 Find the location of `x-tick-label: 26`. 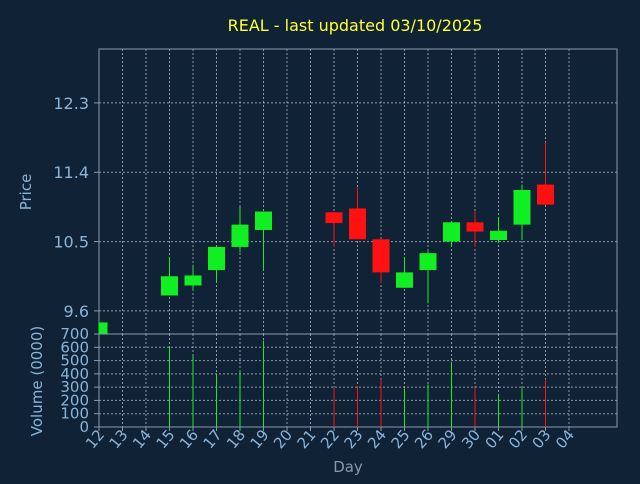

x-tick-label: 26 is located at coordinates (424, 439).